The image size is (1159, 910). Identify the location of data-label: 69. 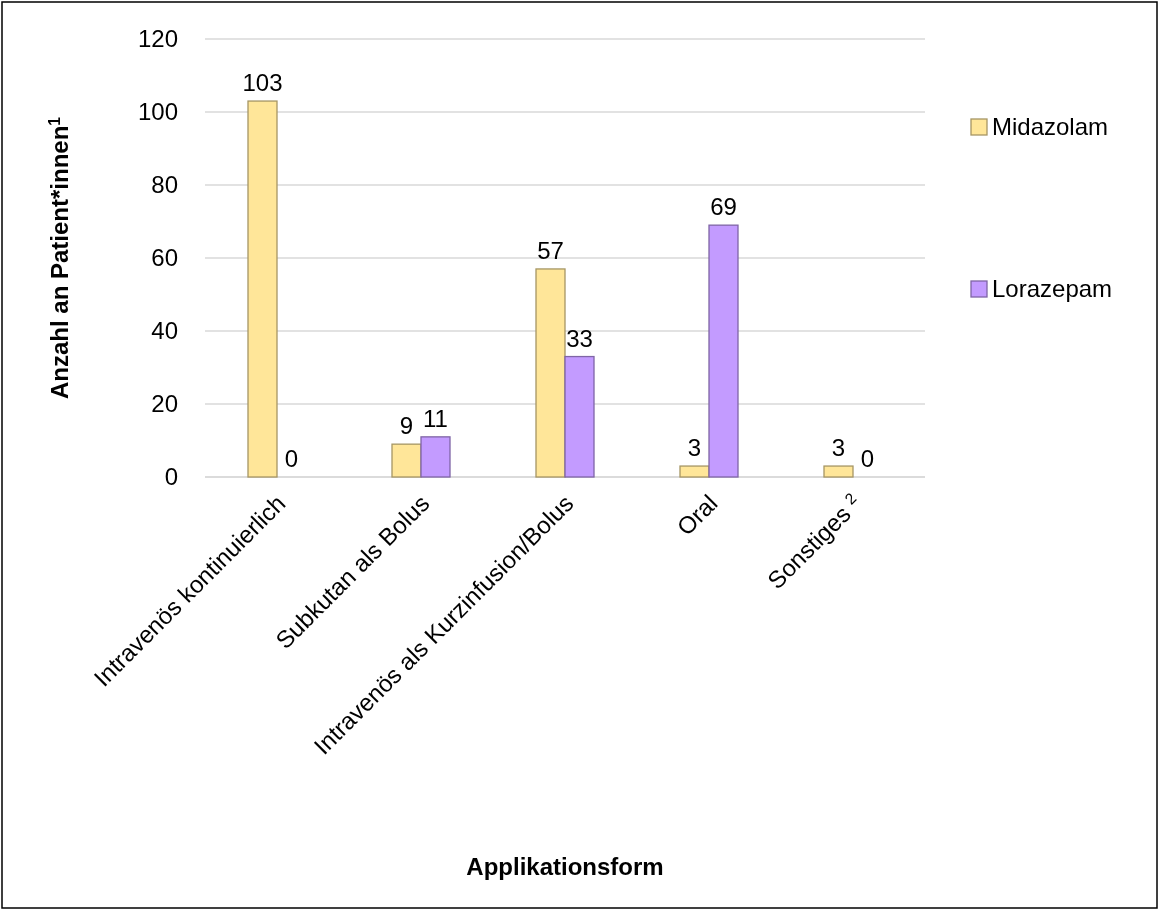
(723, 207).